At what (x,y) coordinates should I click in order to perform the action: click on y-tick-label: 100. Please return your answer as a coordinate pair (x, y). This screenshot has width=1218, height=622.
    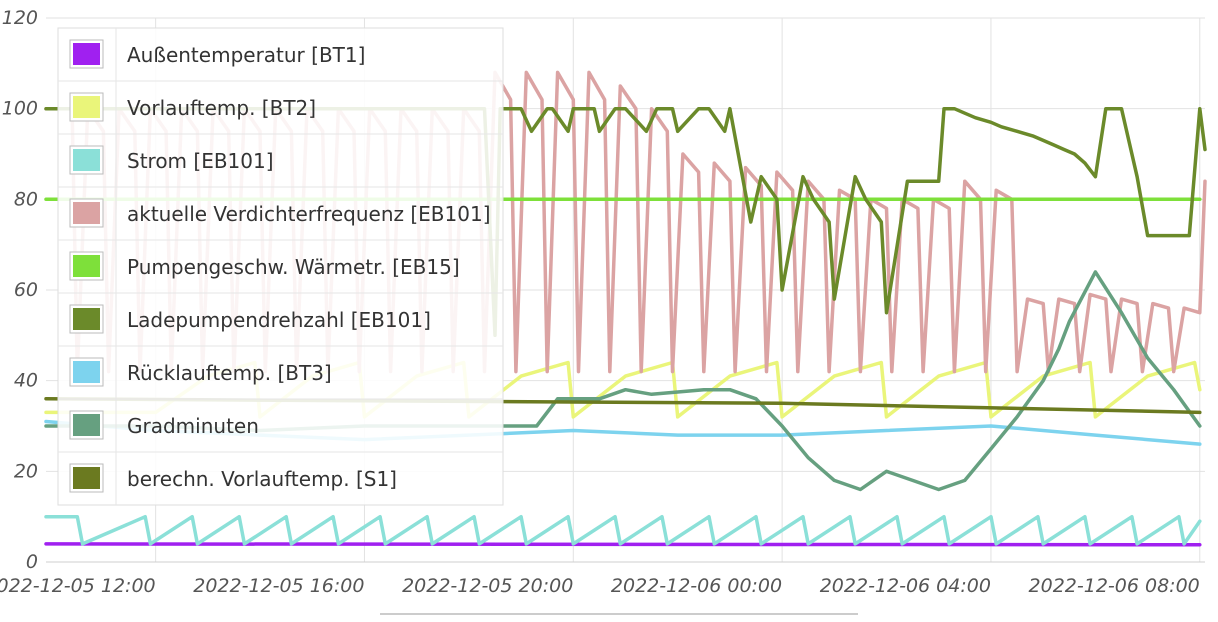
    Looking at the image, I should click on (20, 109).